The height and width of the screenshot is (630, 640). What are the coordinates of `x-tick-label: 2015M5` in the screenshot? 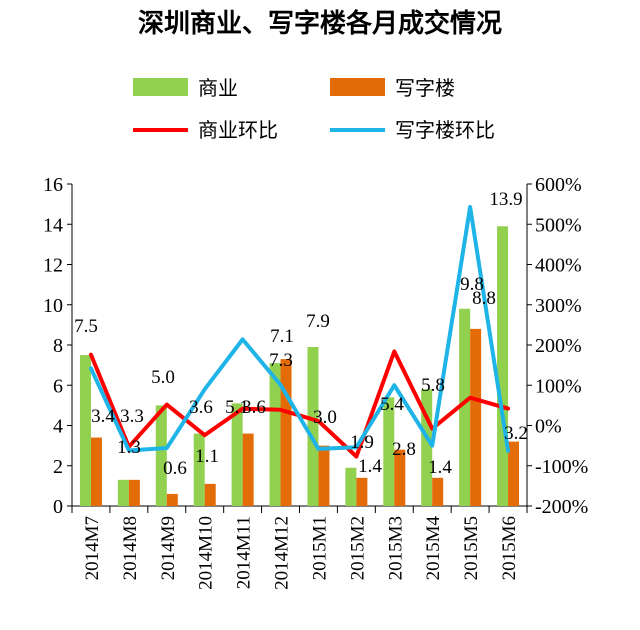 It's located at (471, 548).